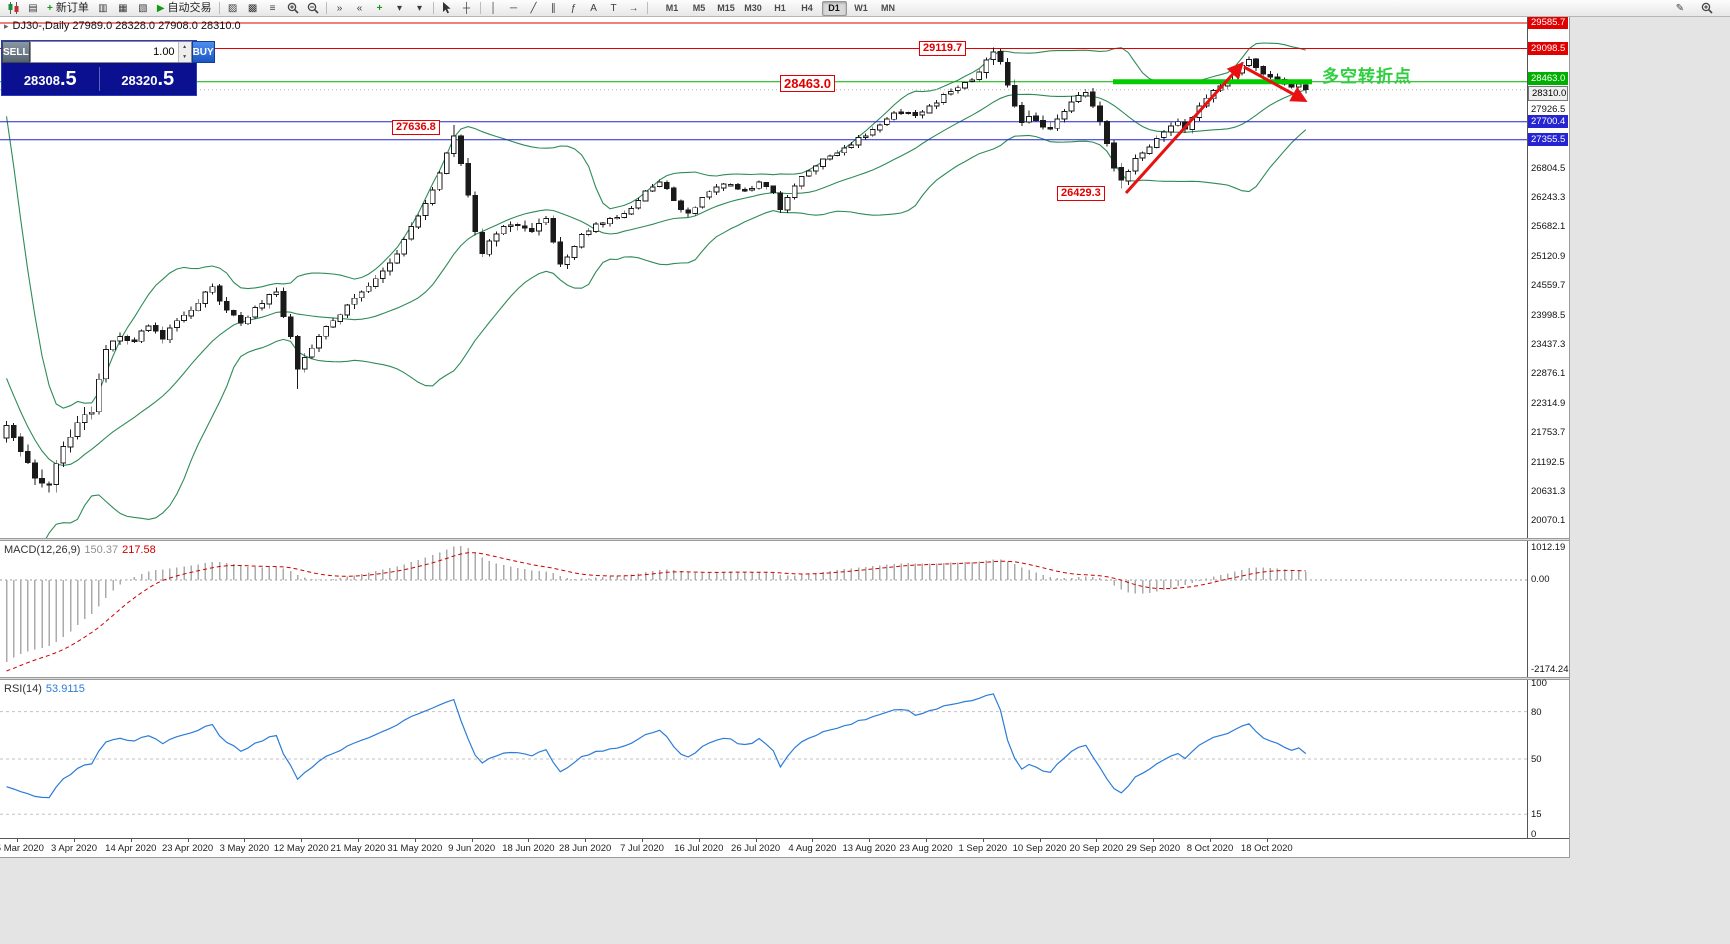  Describe the element at coordinates (1548, 93) in the screenshot. I see `price-line-label: 28310.0` at that location.